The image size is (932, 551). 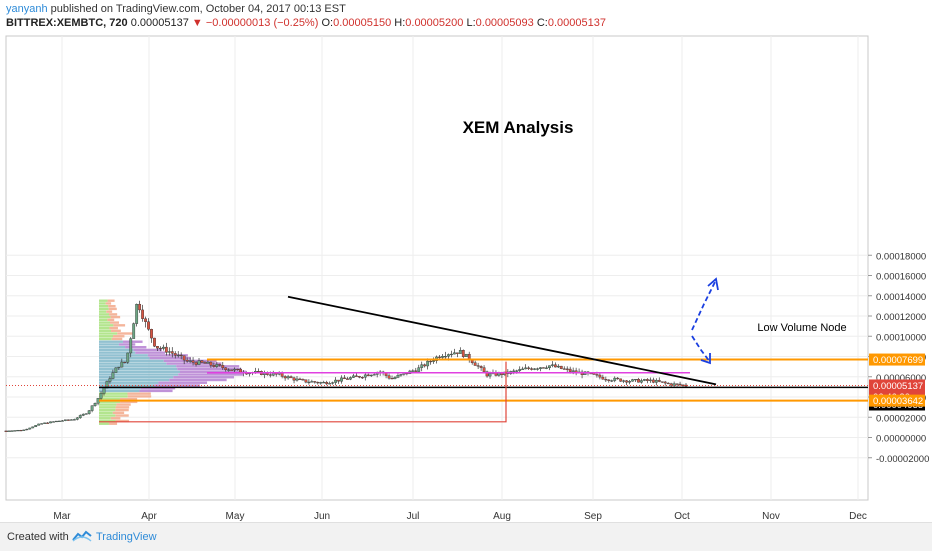 I want to click on price-label-text: 0.00003642, so click(x=898, y=401).